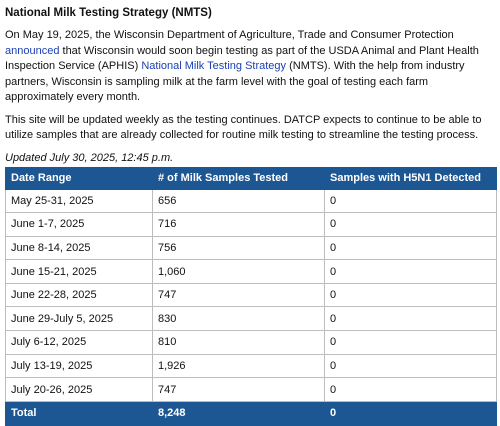 This screenshot has height=426, width=500. I want to click on page-title: National Milk Testing Strategy (NMTS), so click(108, 13).